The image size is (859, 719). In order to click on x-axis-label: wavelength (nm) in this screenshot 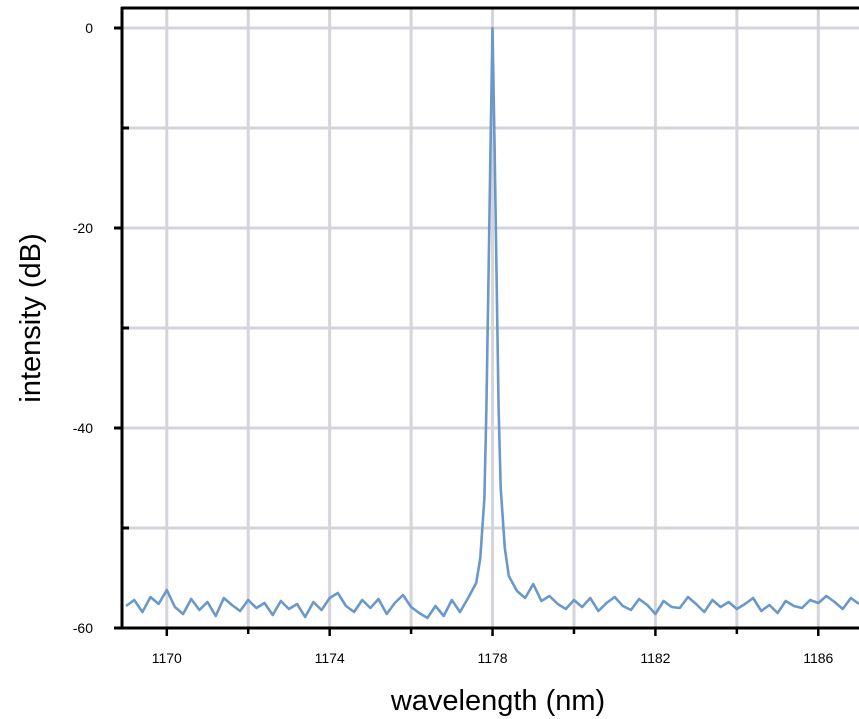, I will do `click(497, 701)`.